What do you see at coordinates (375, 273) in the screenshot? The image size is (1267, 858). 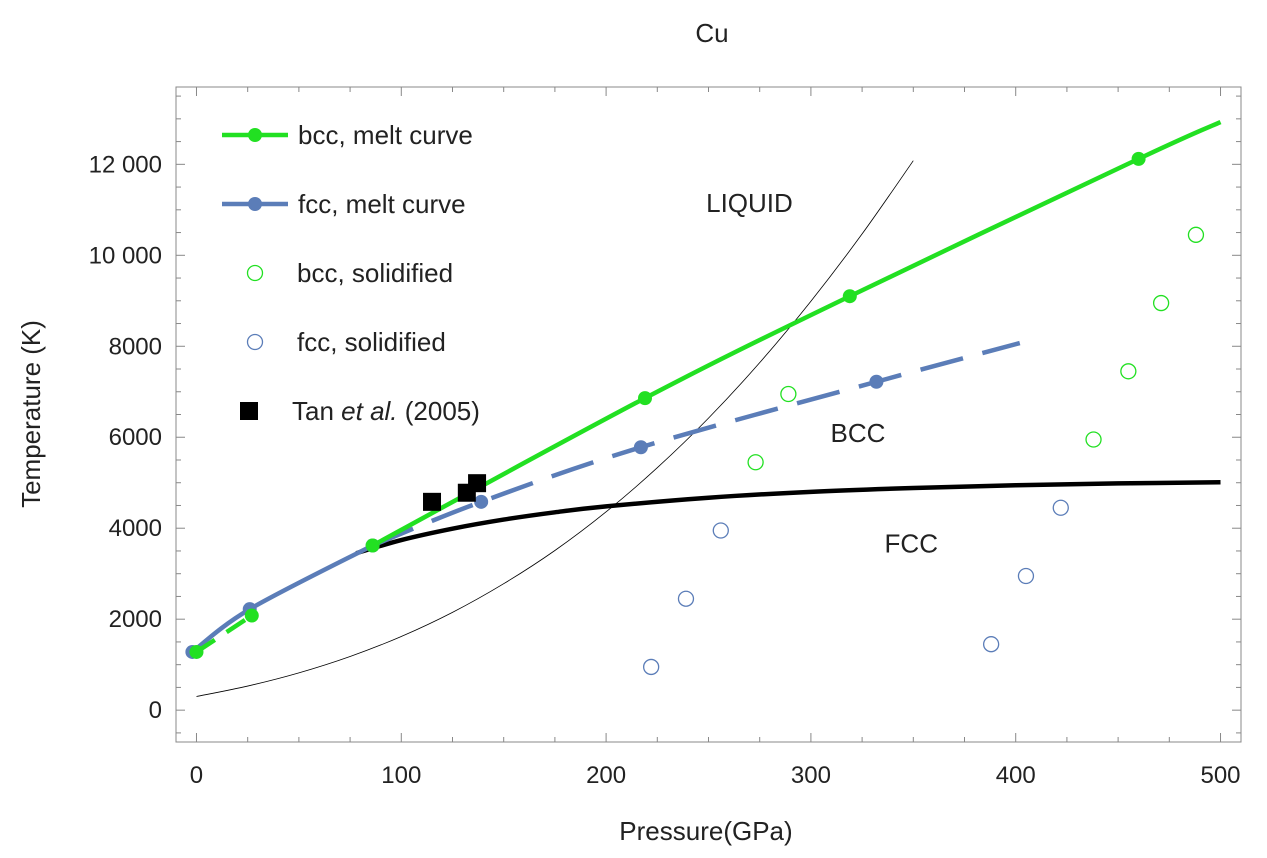 I see `legend-label: bcc, solidified` at bounding box center [375, 273].